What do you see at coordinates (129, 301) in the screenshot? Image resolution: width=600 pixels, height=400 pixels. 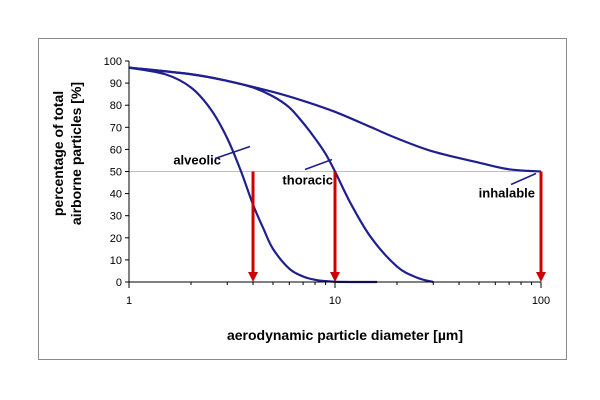 I see `x-tick-label: 1` at bounding box center [129, 301].